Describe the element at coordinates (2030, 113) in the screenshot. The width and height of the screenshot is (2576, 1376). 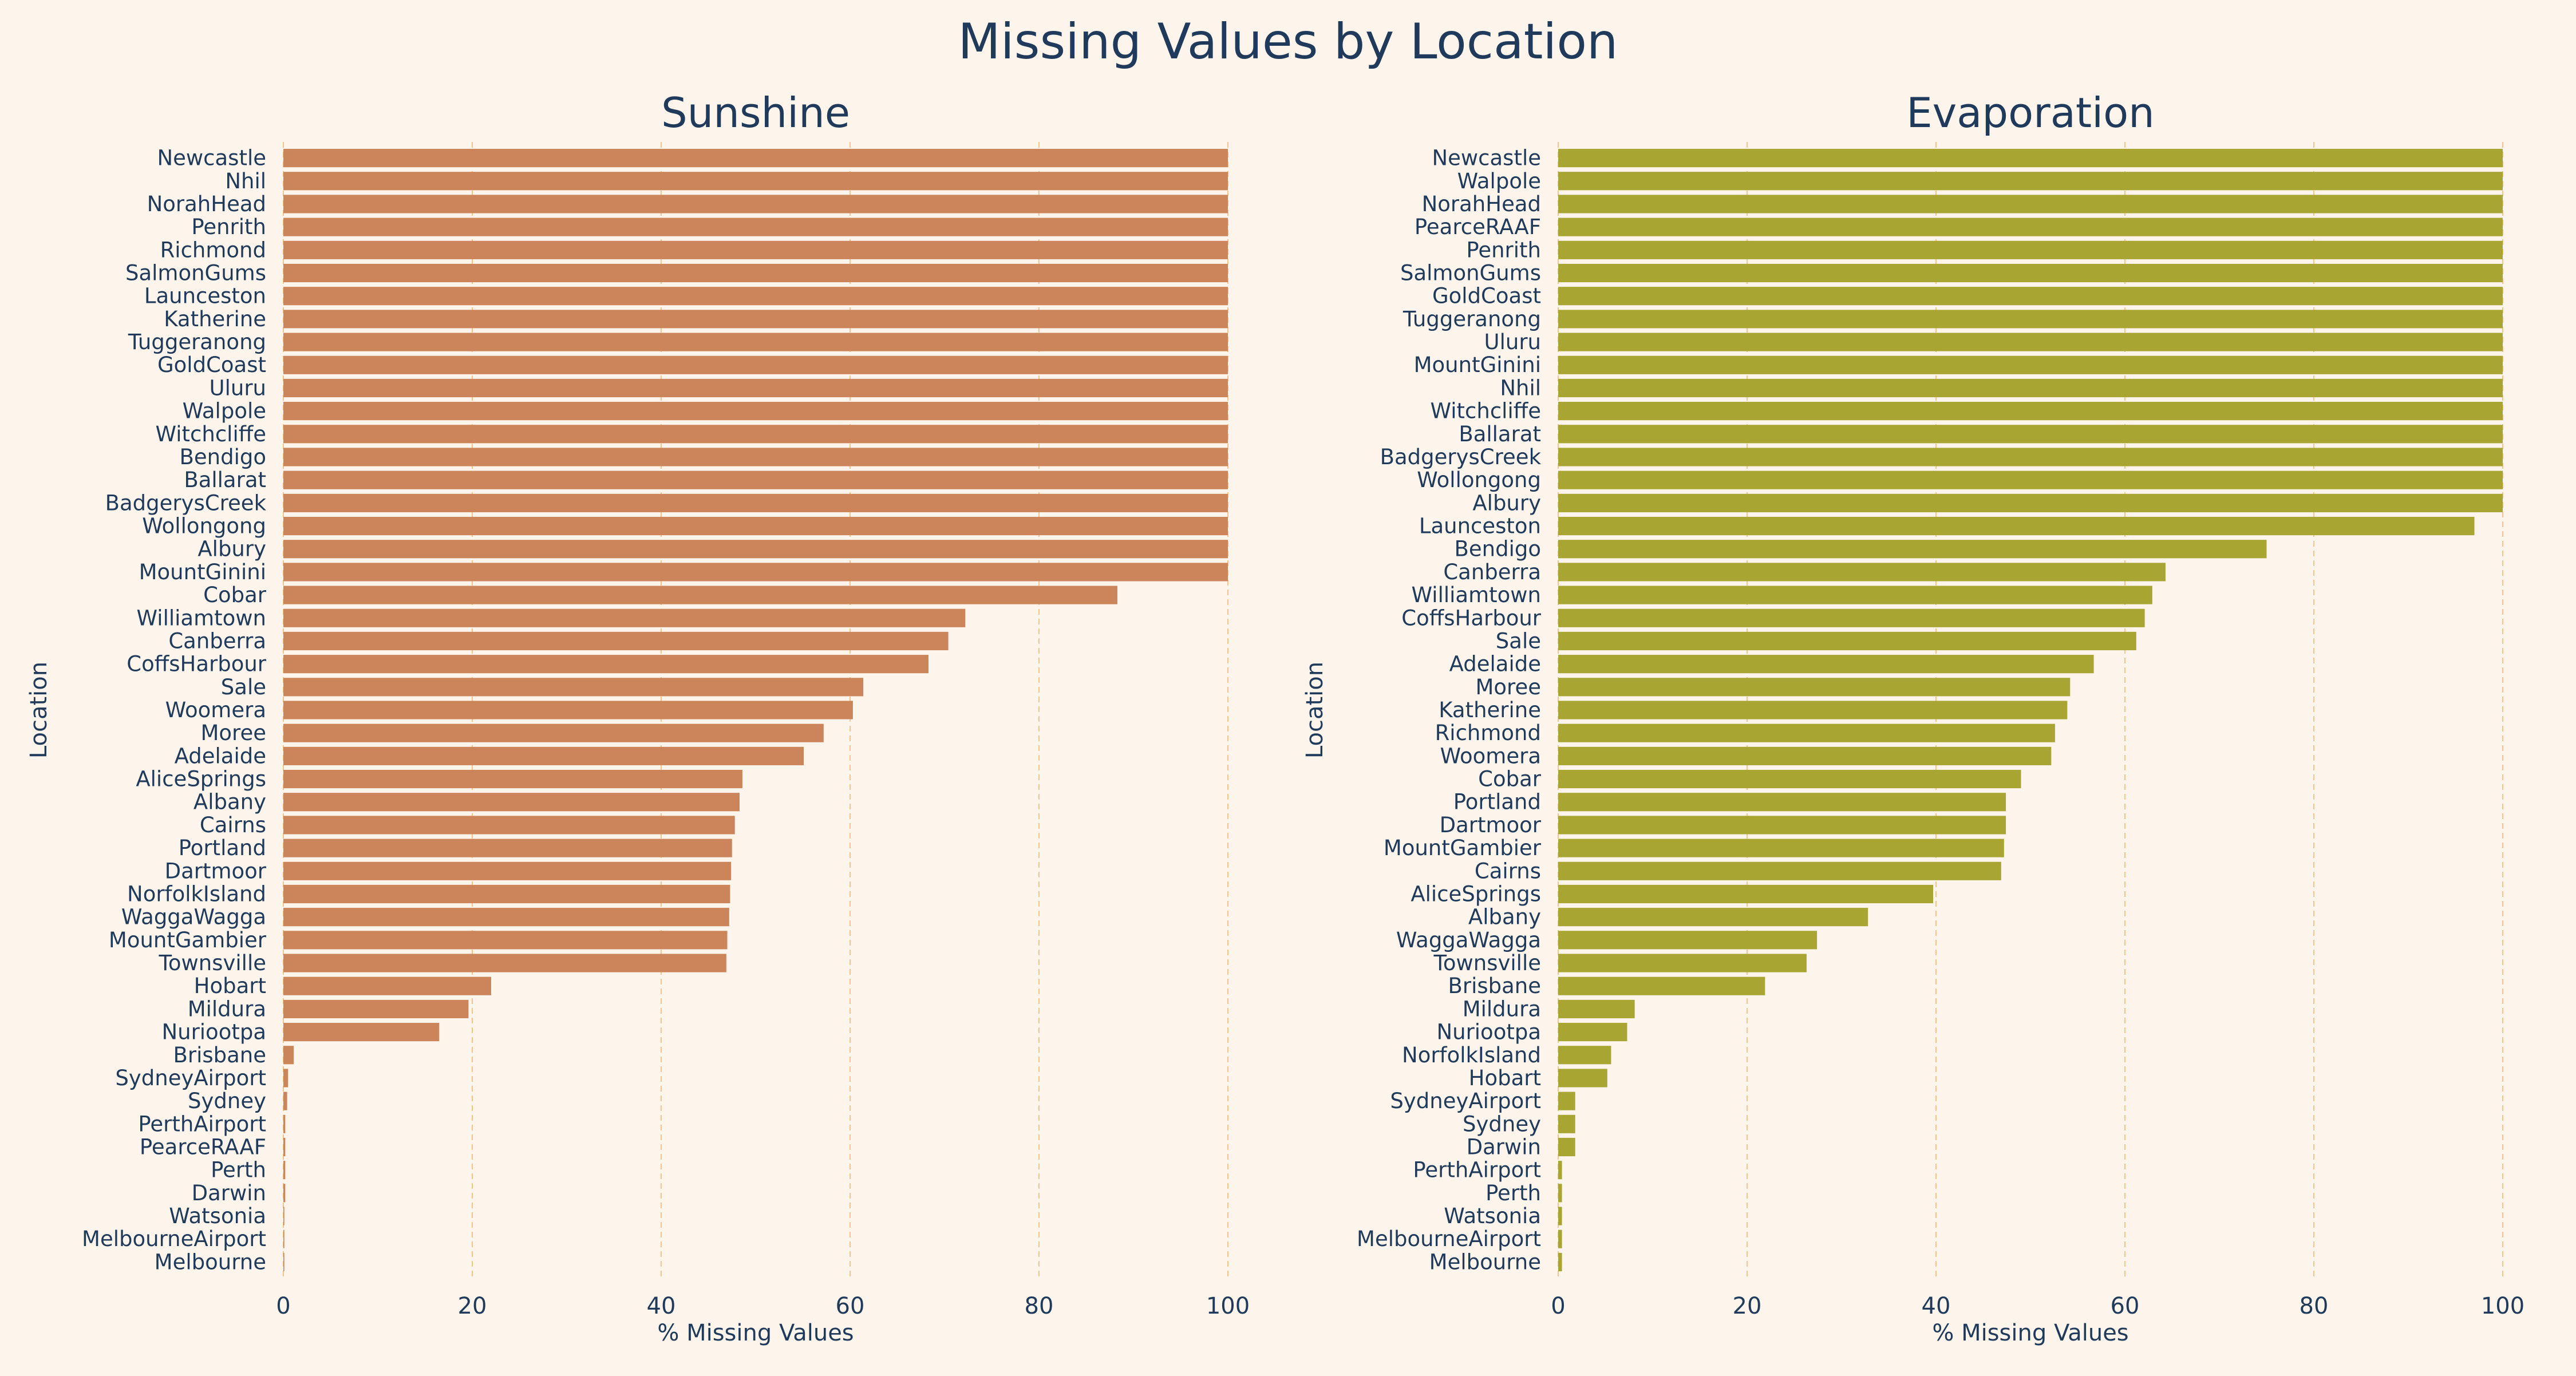
I see `evaporation-panel-title: Evaporation` at that location.